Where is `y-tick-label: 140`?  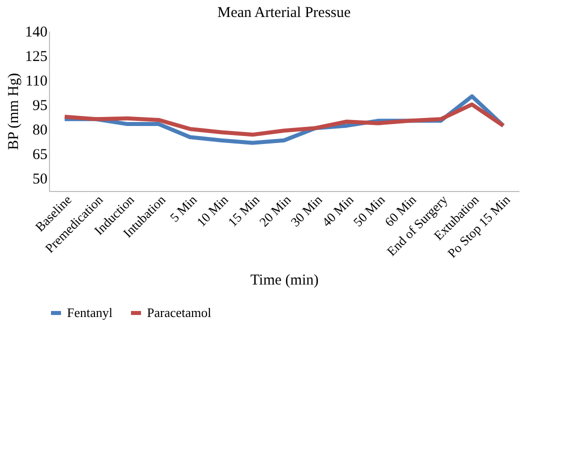
y-tick-label: 140 is located at coordinates (36, 32).